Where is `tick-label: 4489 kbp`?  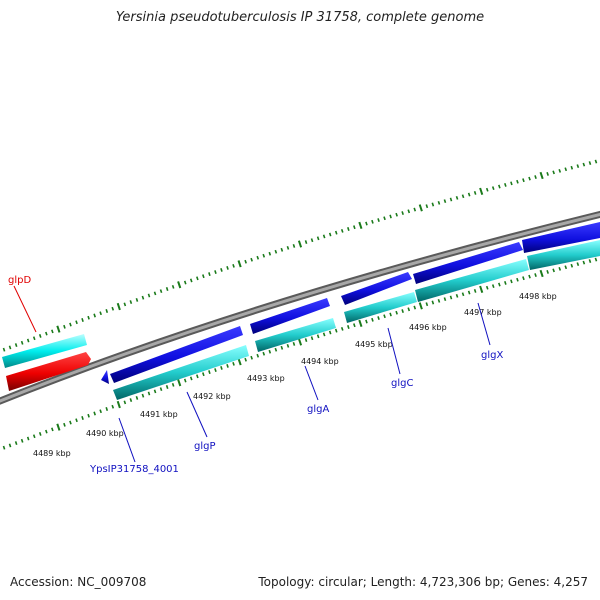
tick-label: 4489 kbp is located at coordinates (52, 453).